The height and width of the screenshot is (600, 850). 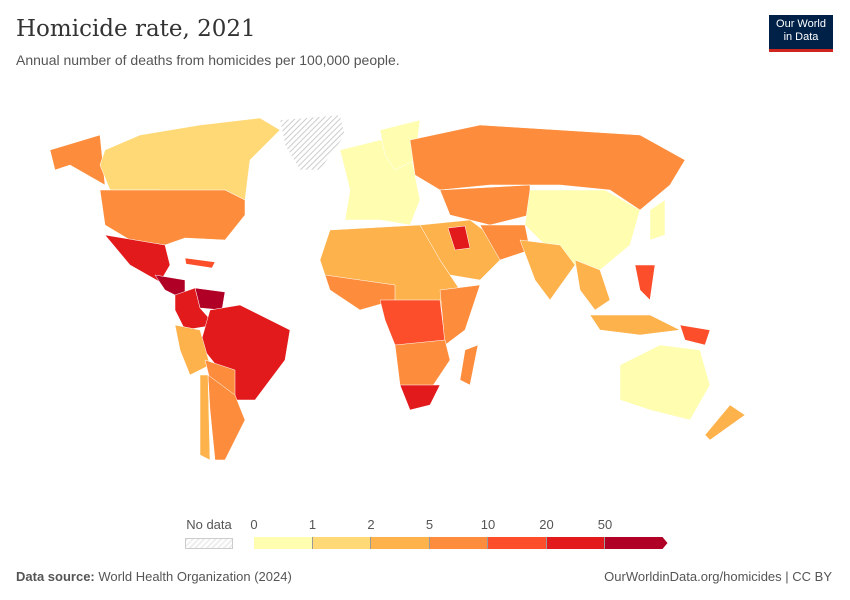 I want to click on legend-tick: 2, so click(x=371, y=524).